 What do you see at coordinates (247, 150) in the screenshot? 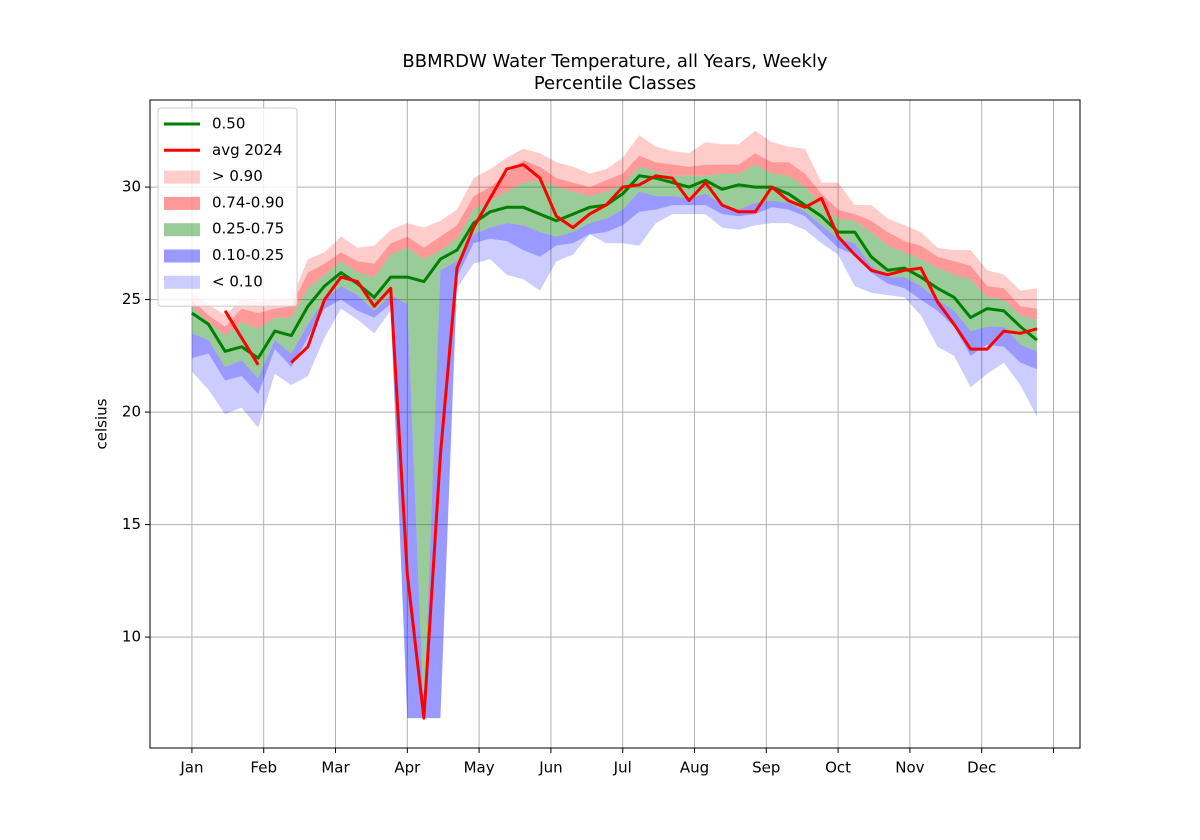
I see `legend-label: avg 2024` at bounding box center [247, 150].